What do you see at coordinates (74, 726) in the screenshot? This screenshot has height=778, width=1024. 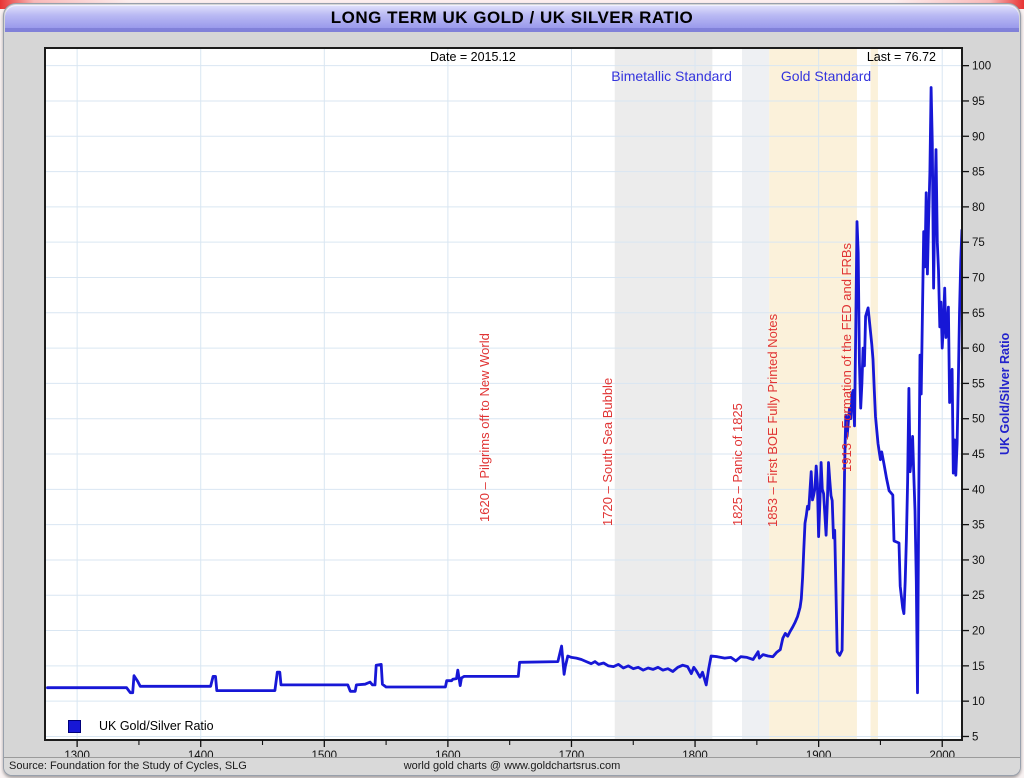 I see `legend-swatch` at bounding box center [74, 726].